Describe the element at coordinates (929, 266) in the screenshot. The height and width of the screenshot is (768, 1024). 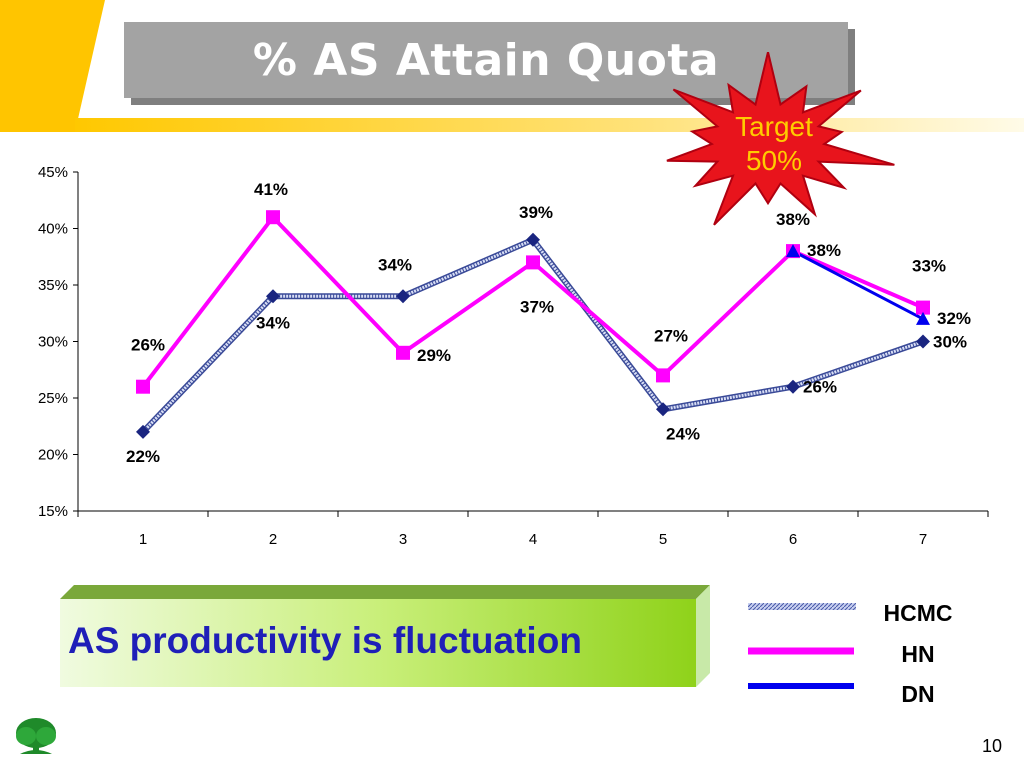
I see `data-label-hn: 33%` at that location.